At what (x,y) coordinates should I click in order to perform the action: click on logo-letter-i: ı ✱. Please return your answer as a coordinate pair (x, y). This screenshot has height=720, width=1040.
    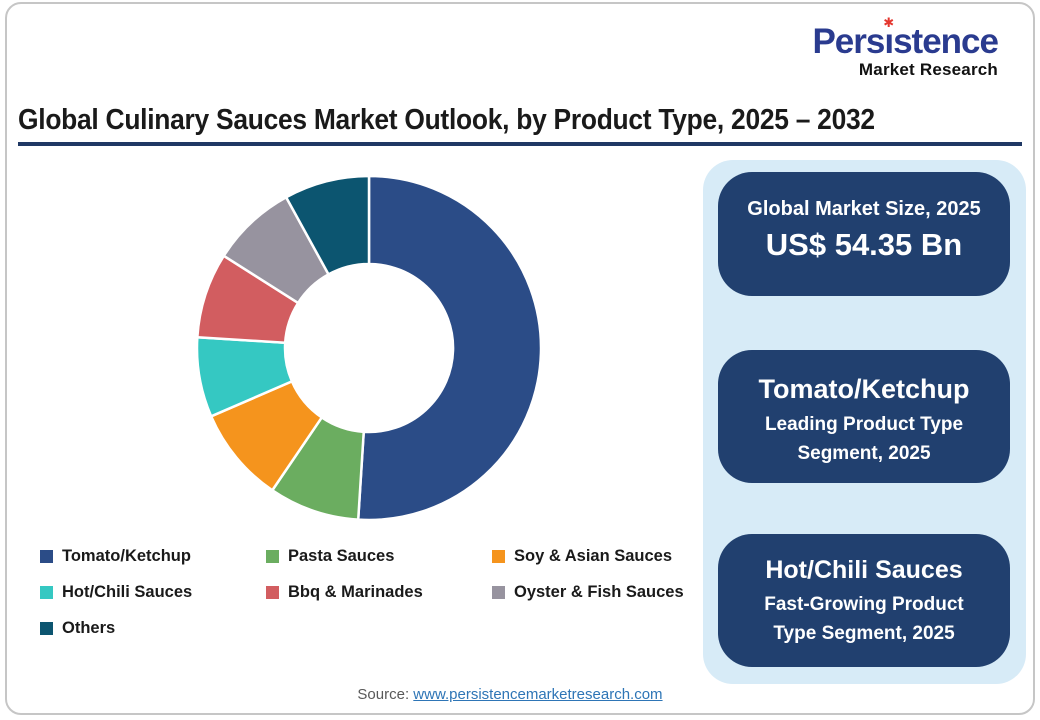
    Looking at the image, I should click on (889, 38).